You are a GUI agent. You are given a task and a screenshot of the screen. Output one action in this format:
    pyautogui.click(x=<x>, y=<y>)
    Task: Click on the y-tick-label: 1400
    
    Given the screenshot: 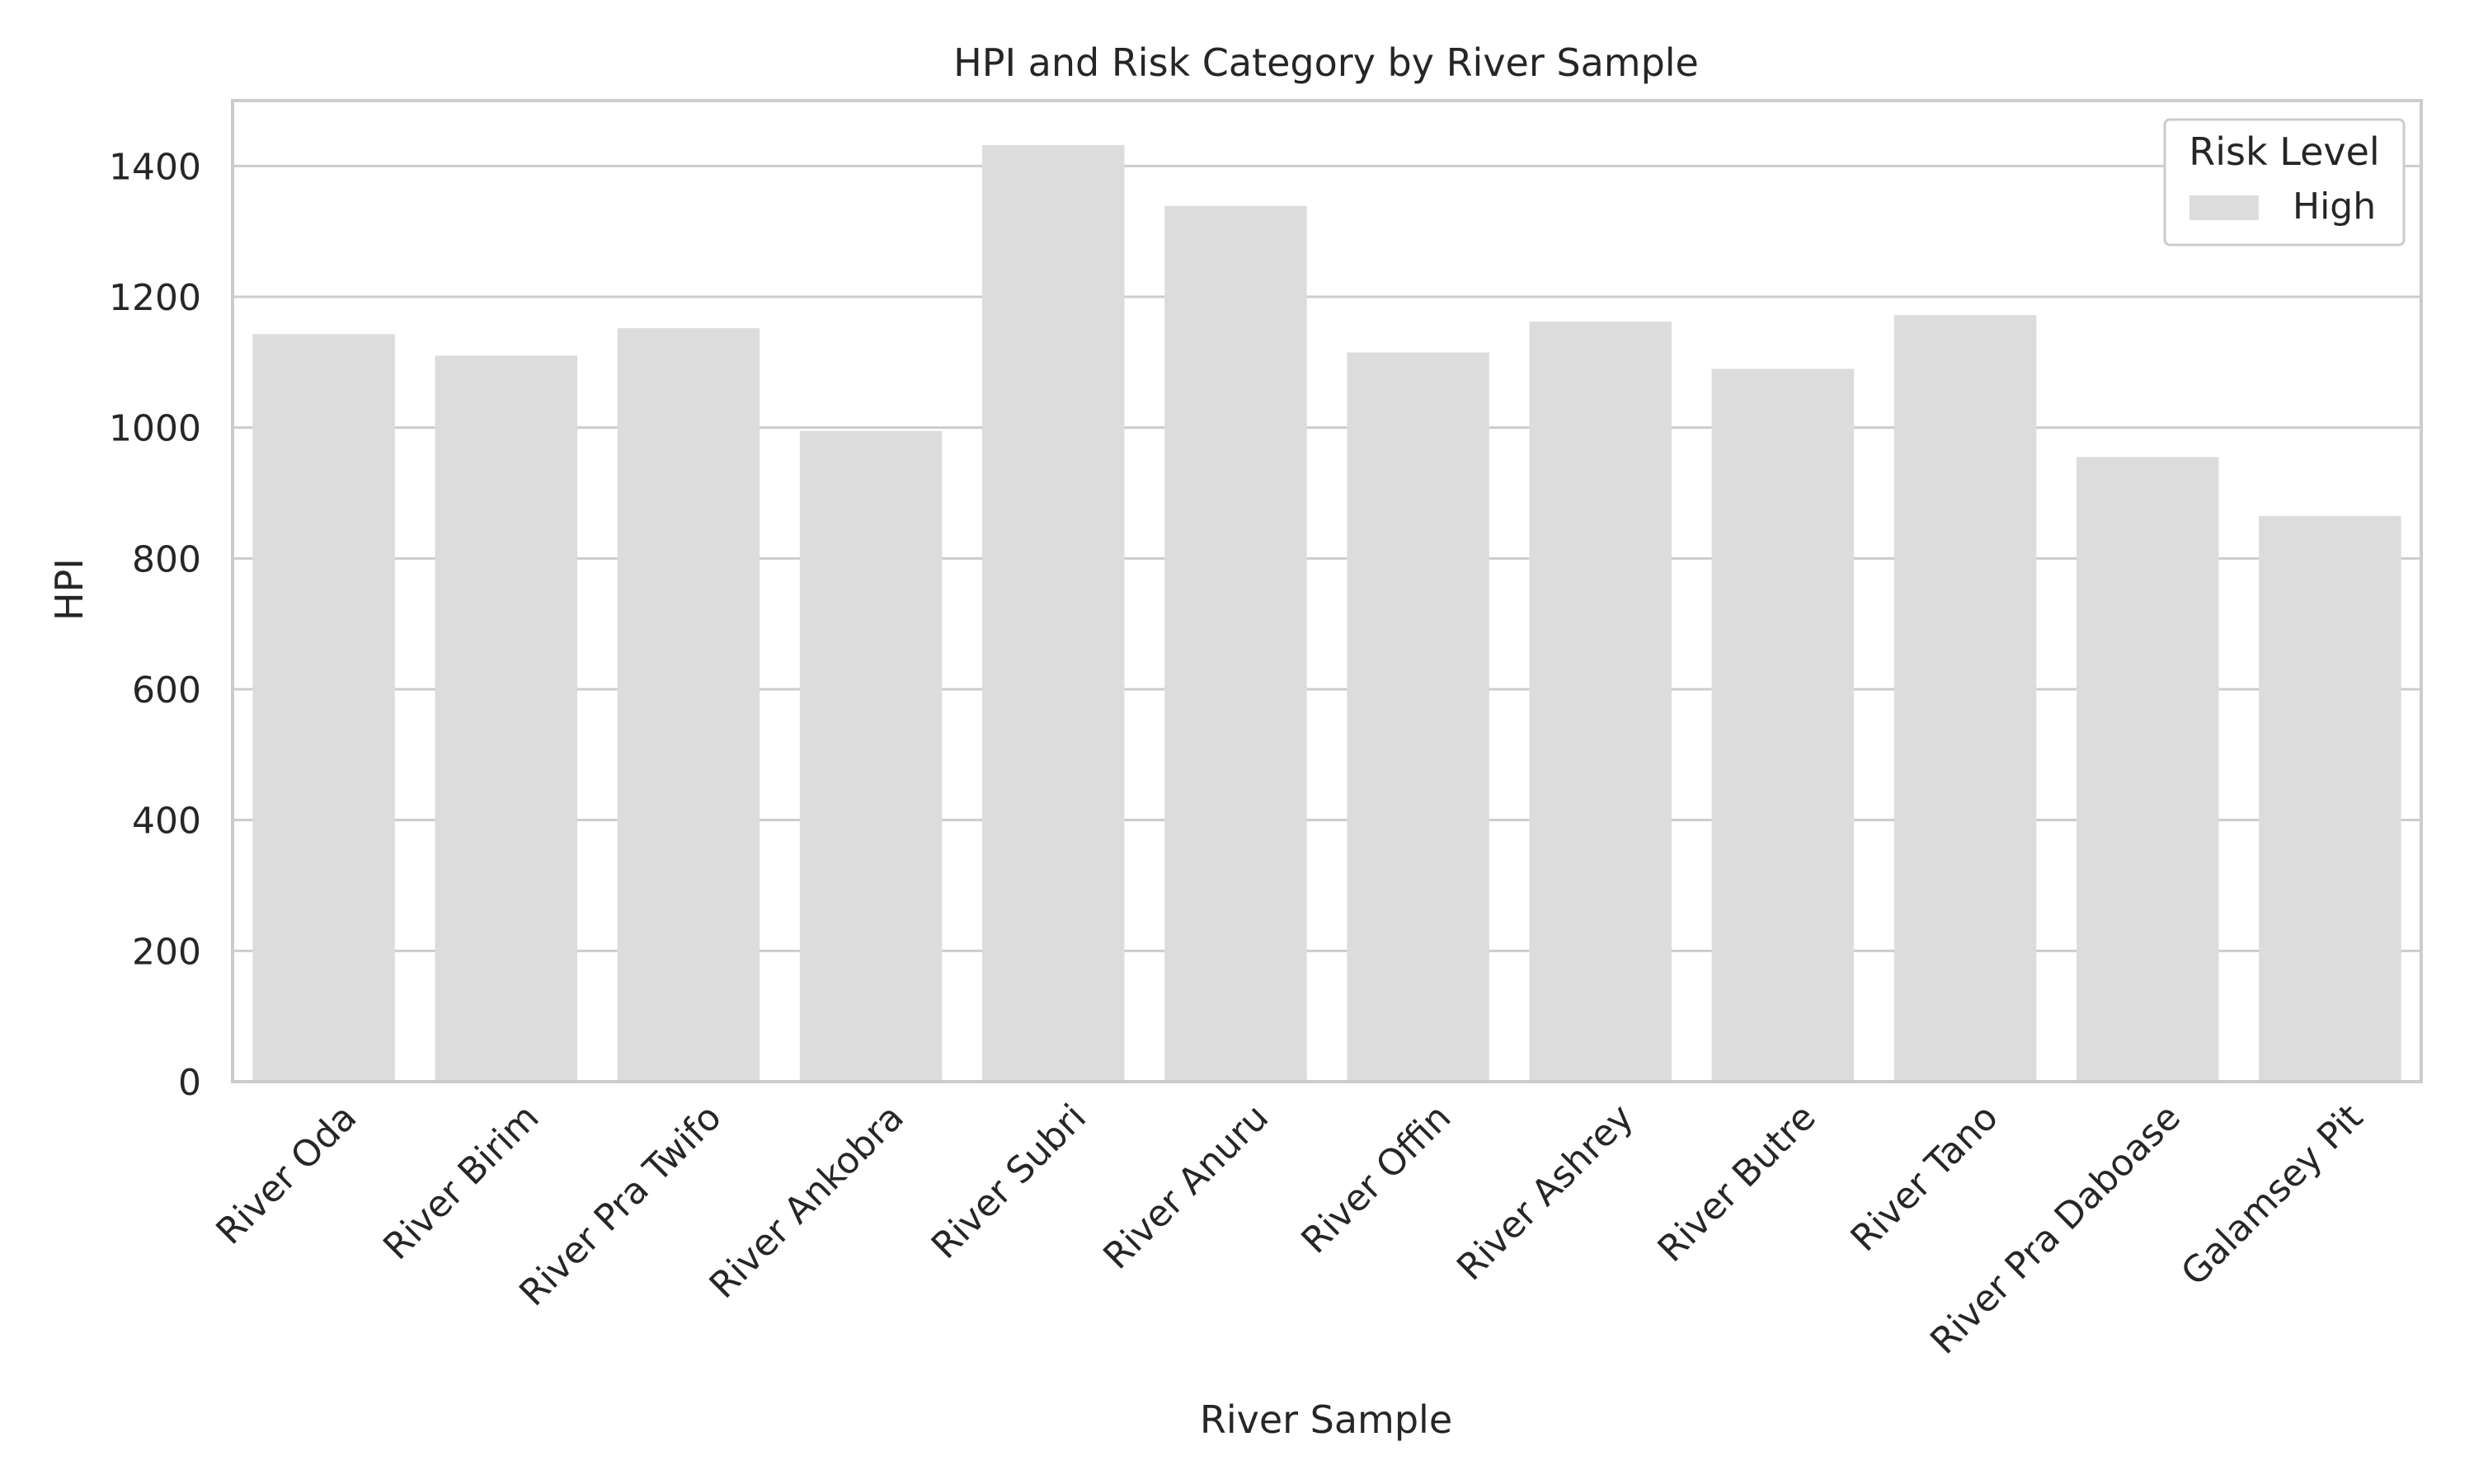 What is the action you would take?
    pyautogui.click(x=155, y=167)
    